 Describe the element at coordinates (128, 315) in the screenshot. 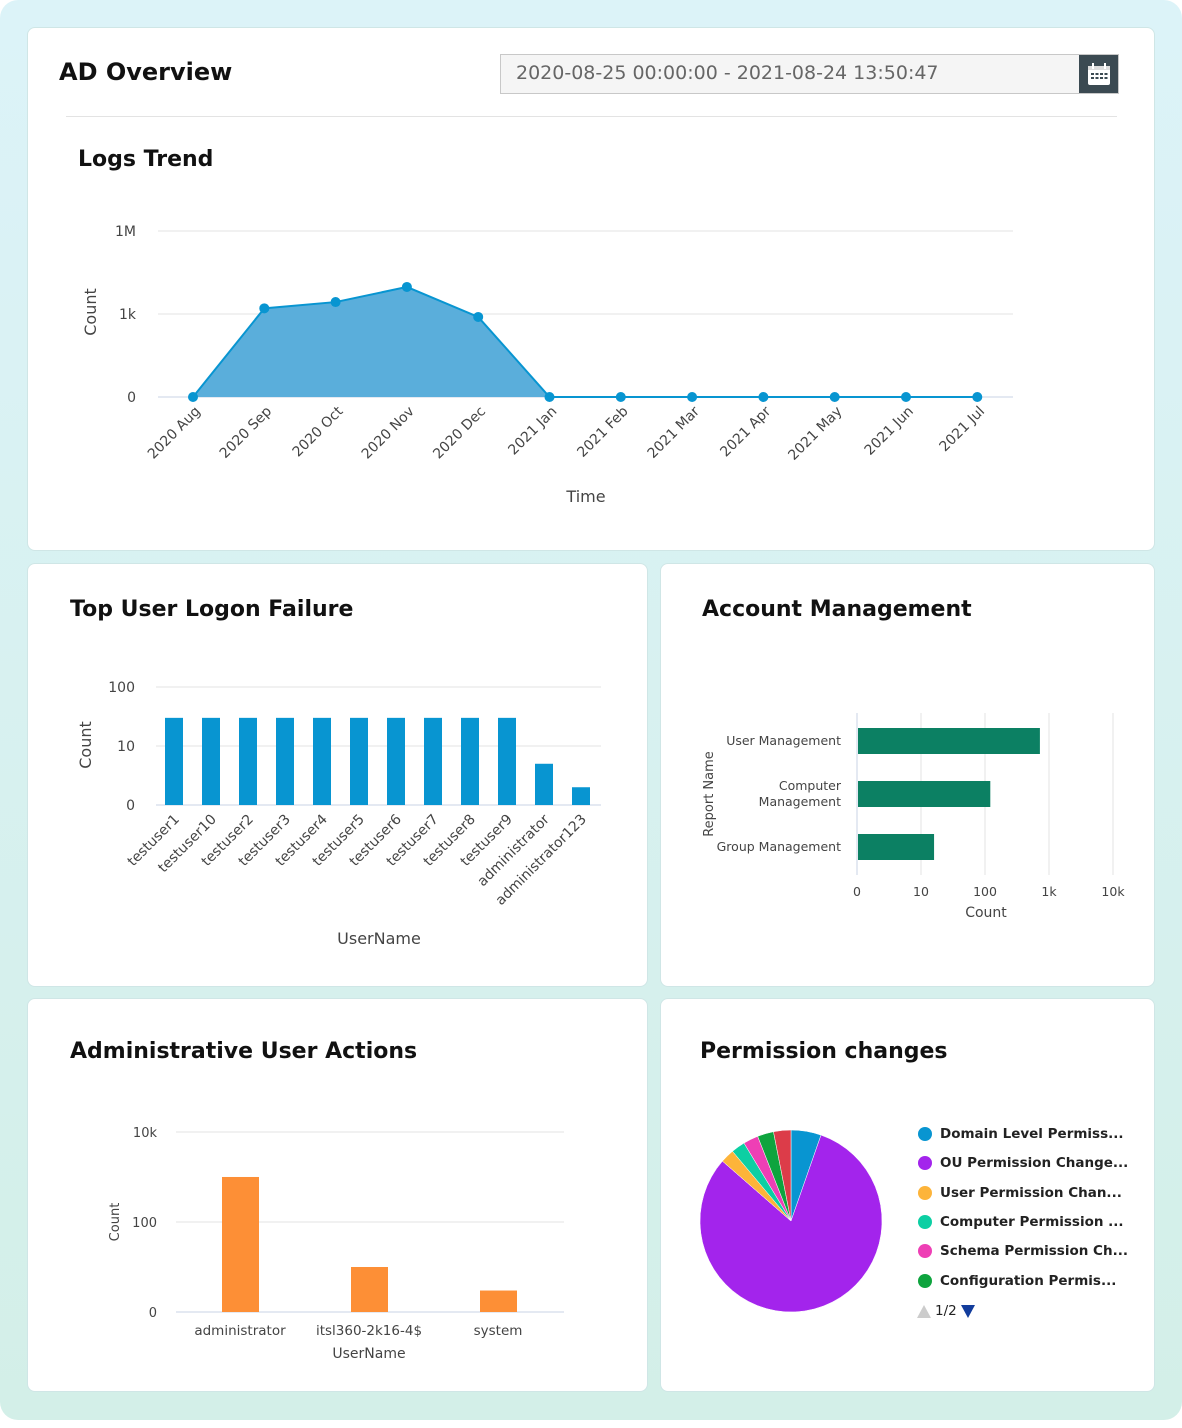

I see `y-tick-label: 1k` at that location.